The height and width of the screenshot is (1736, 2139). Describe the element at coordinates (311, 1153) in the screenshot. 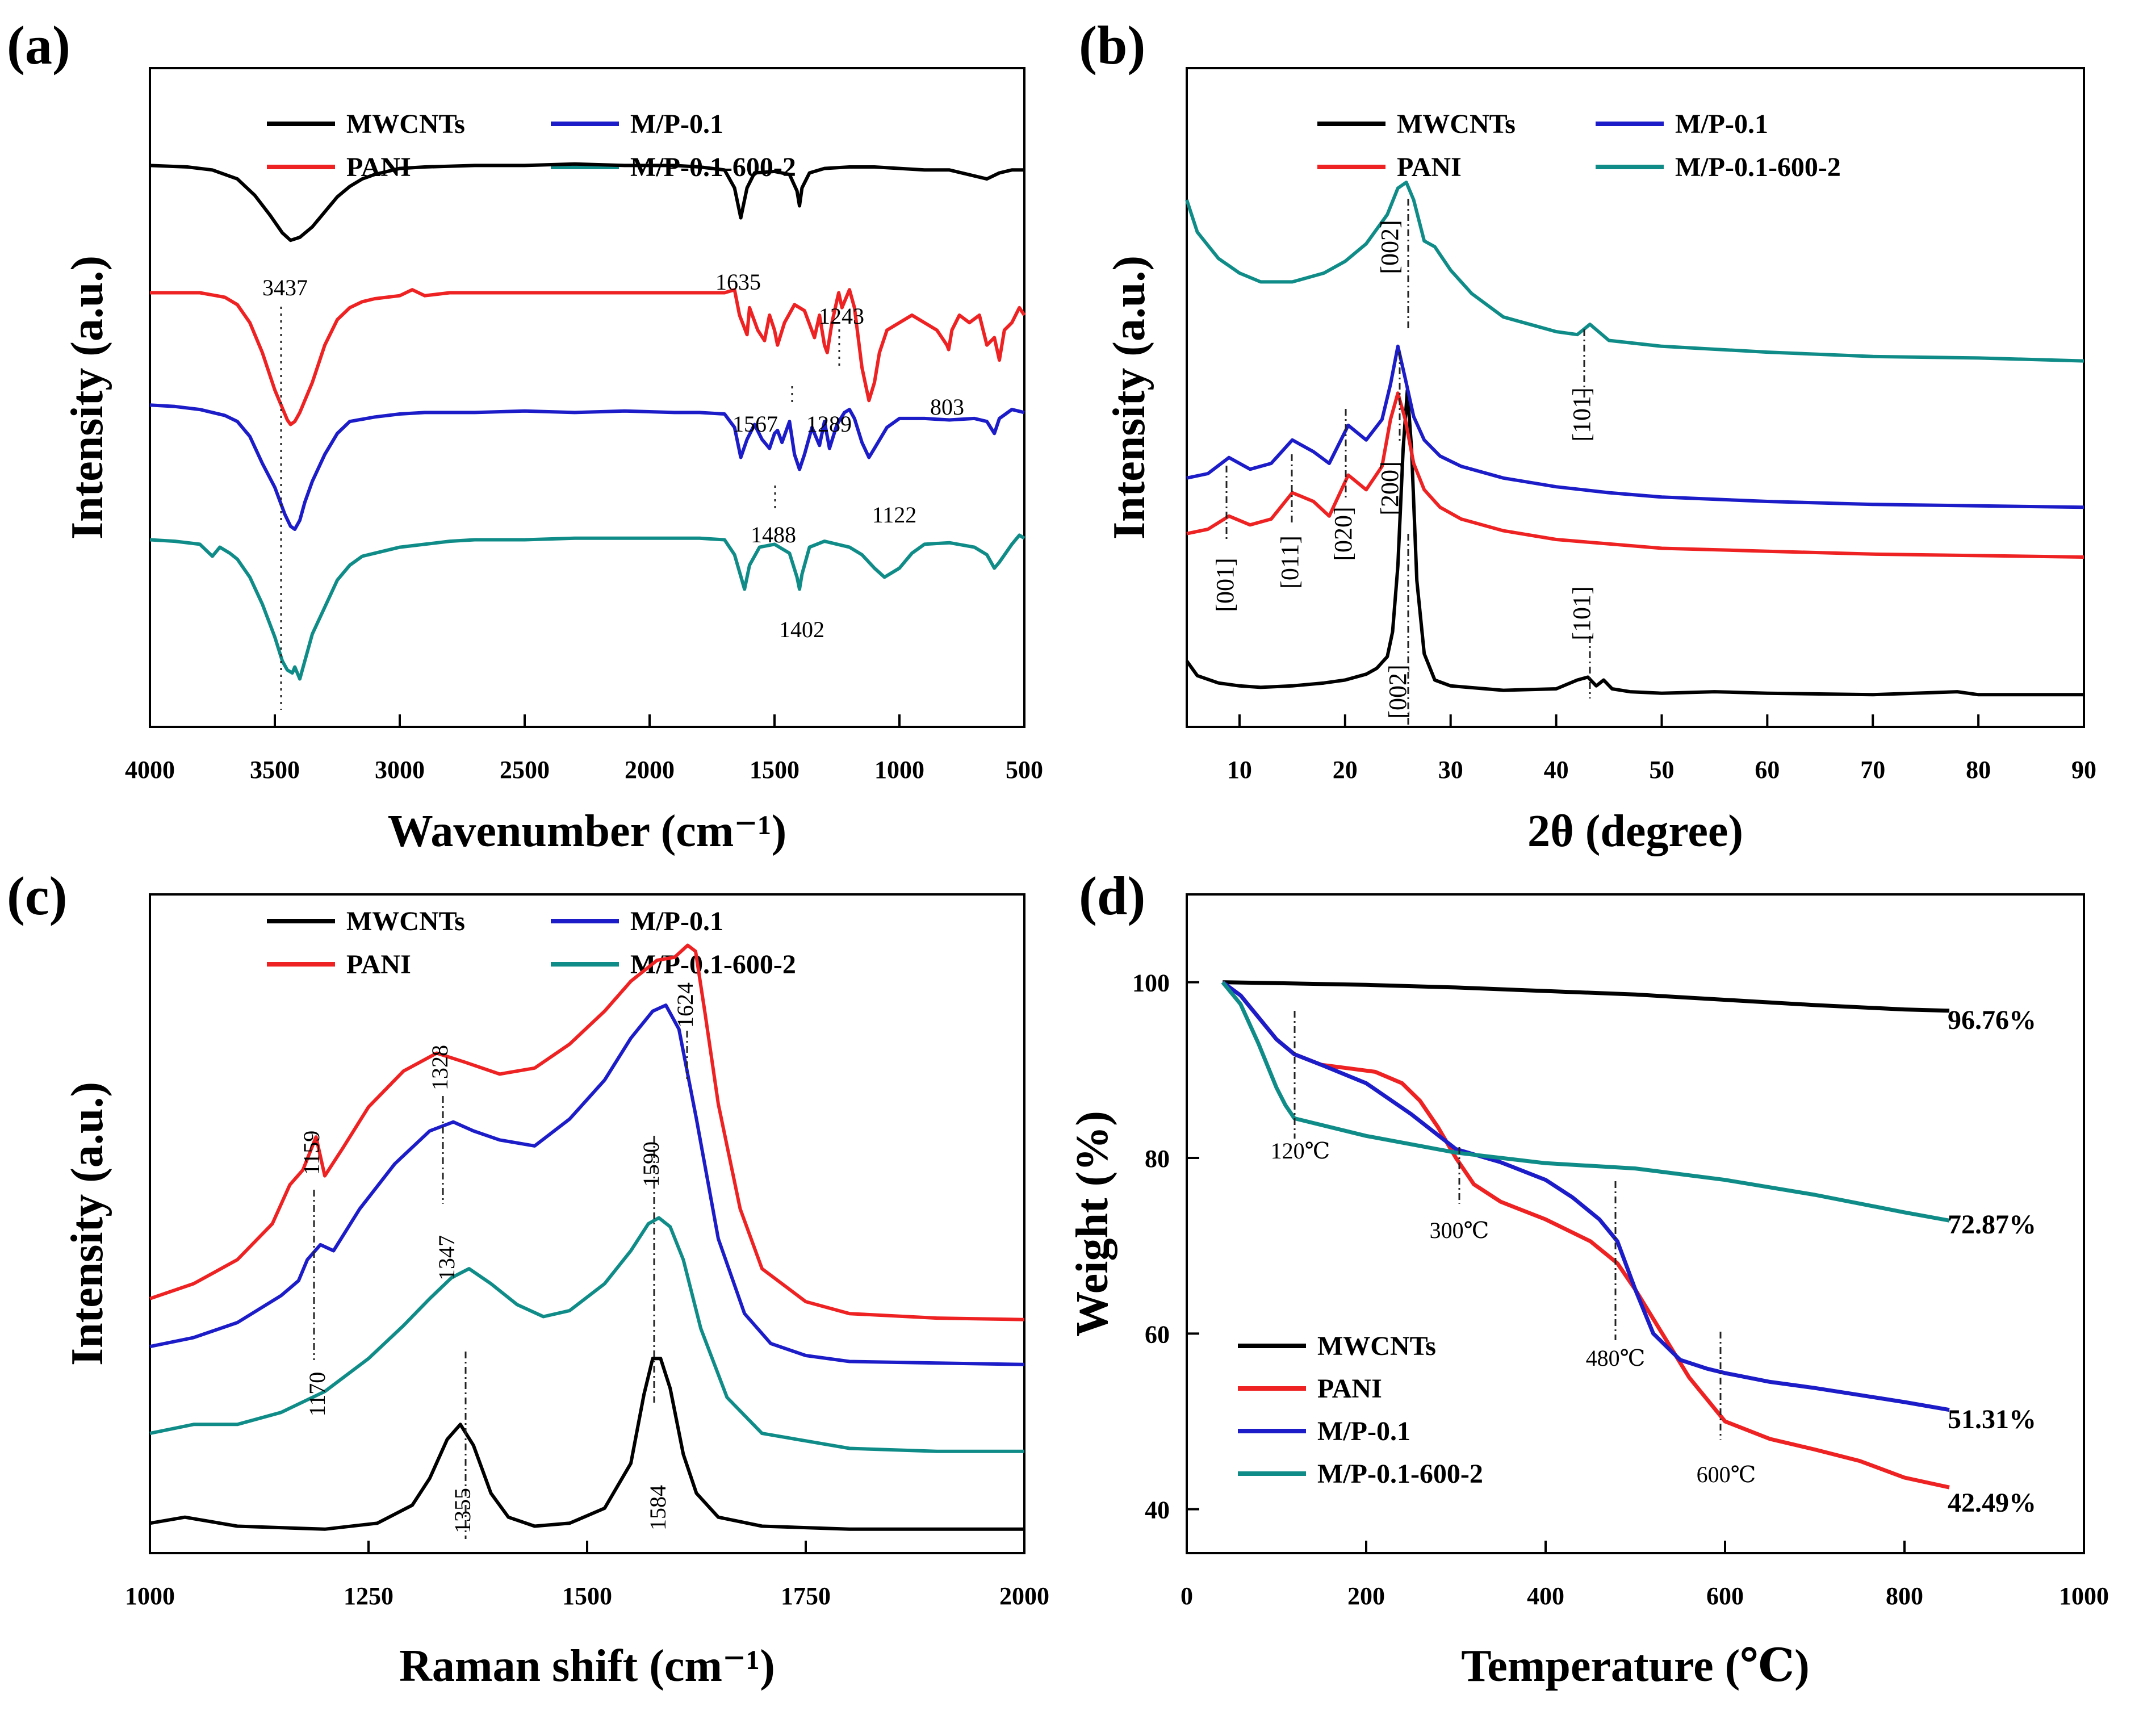

I see `anno-1159: 1159` at that location.